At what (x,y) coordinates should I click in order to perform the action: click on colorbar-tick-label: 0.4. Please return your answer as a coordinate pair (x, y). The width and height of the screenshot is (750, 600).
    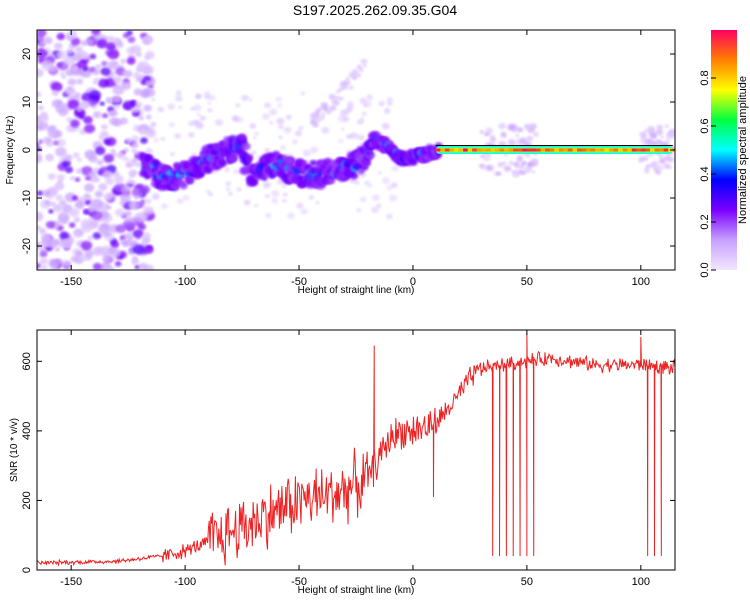
    Looking at the image, I should click on (705, 173).